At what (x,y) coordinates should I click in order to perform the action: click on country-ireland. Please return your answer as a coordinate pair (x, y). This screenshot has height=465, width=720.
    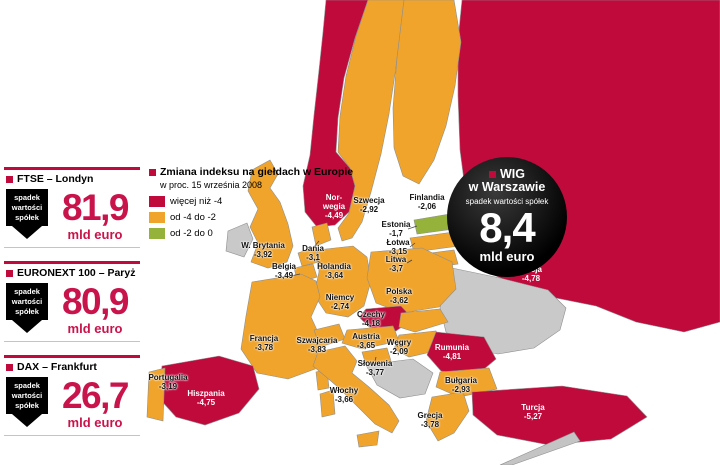
    Looking at the image, I should click on (239, 240).